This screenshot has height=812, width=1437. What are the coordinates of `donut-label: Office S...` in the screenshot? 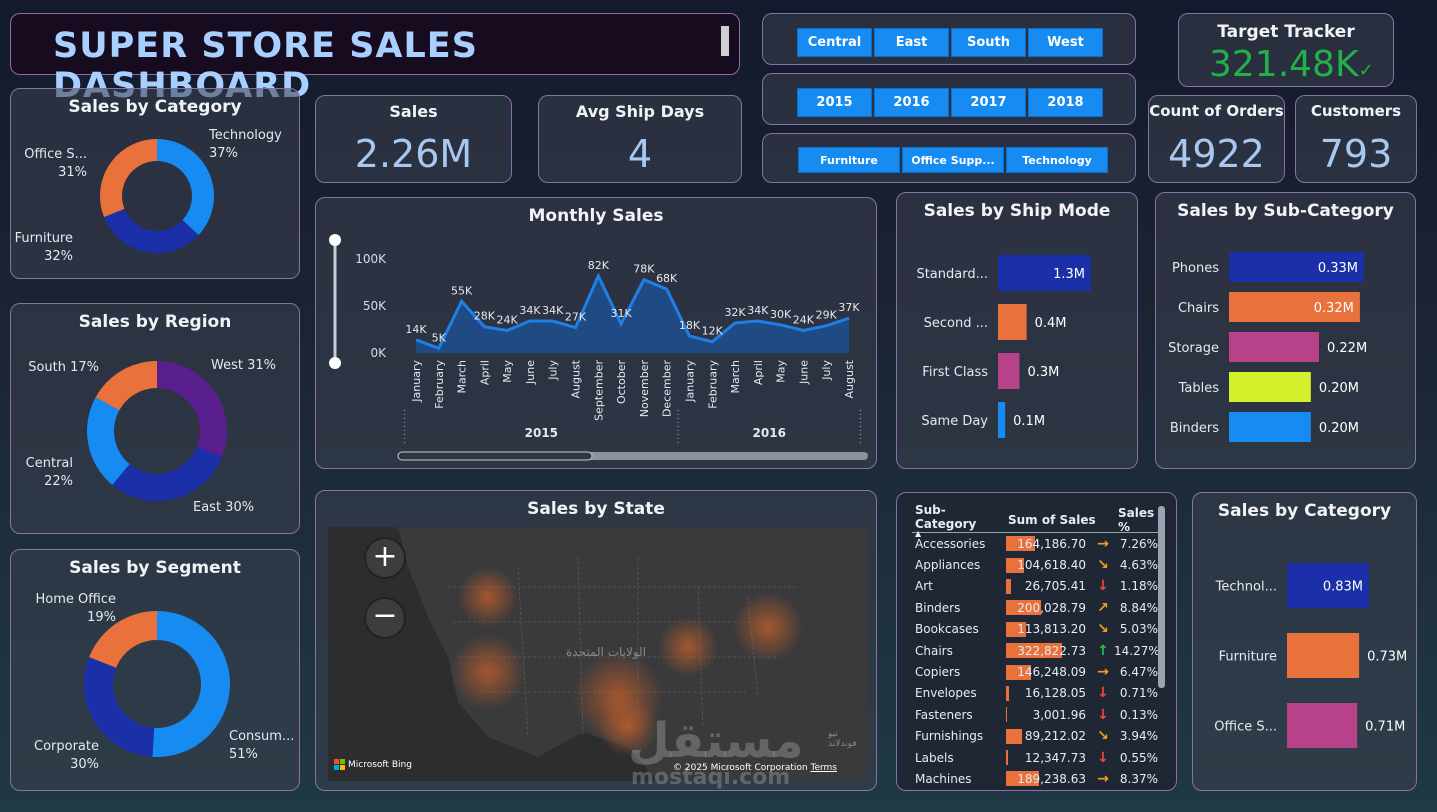 It's located at (55, 154).